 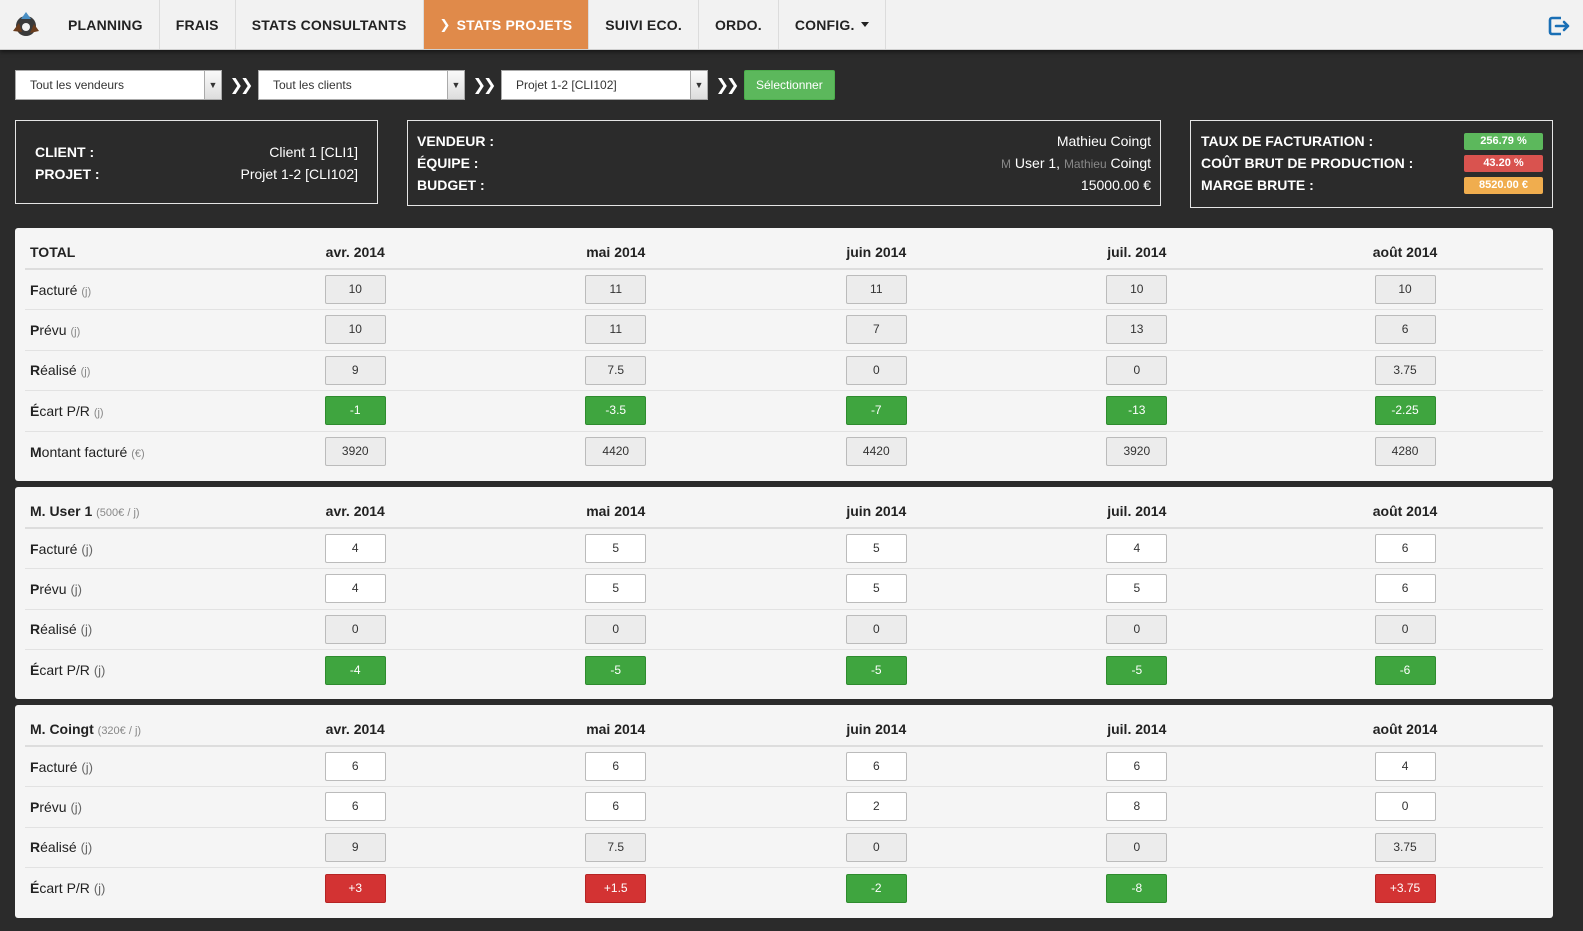 I want to click on value-cell: -7, so click(x=876, y=410).